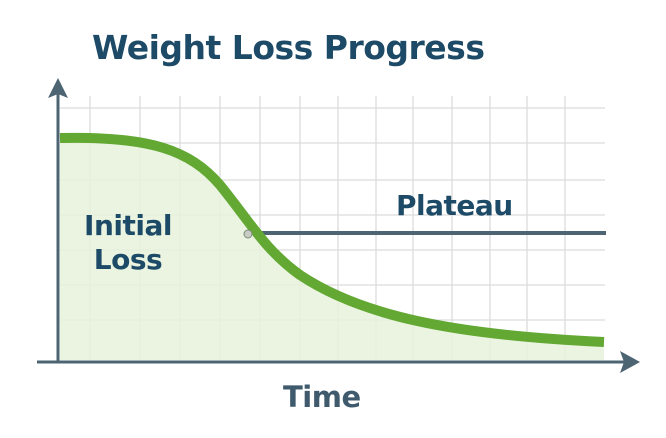  I want to click on plateau-label: Plateau, so click(454, 205).